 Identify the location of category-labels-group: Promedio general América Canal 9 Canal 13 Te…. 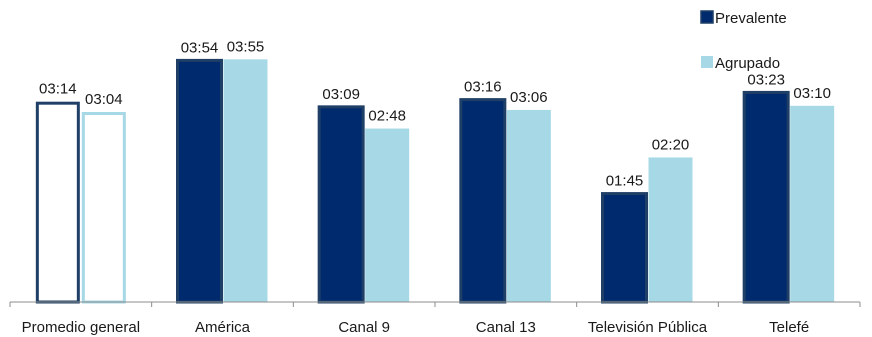
(416, 327).